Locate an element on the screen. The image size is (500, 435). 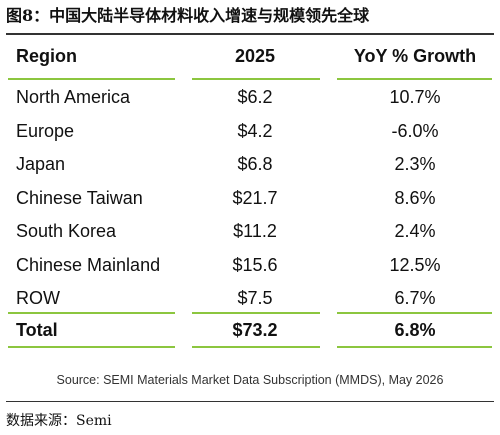
total-cell: Total is located at coordinates (37, 330).